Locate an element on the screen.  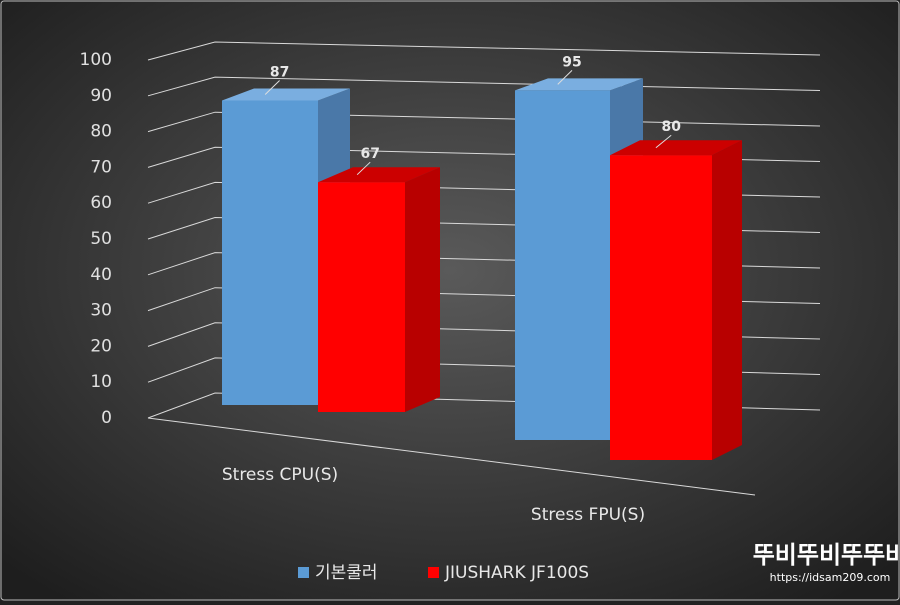
value-label: 87 is located at coordinates (279, 73).